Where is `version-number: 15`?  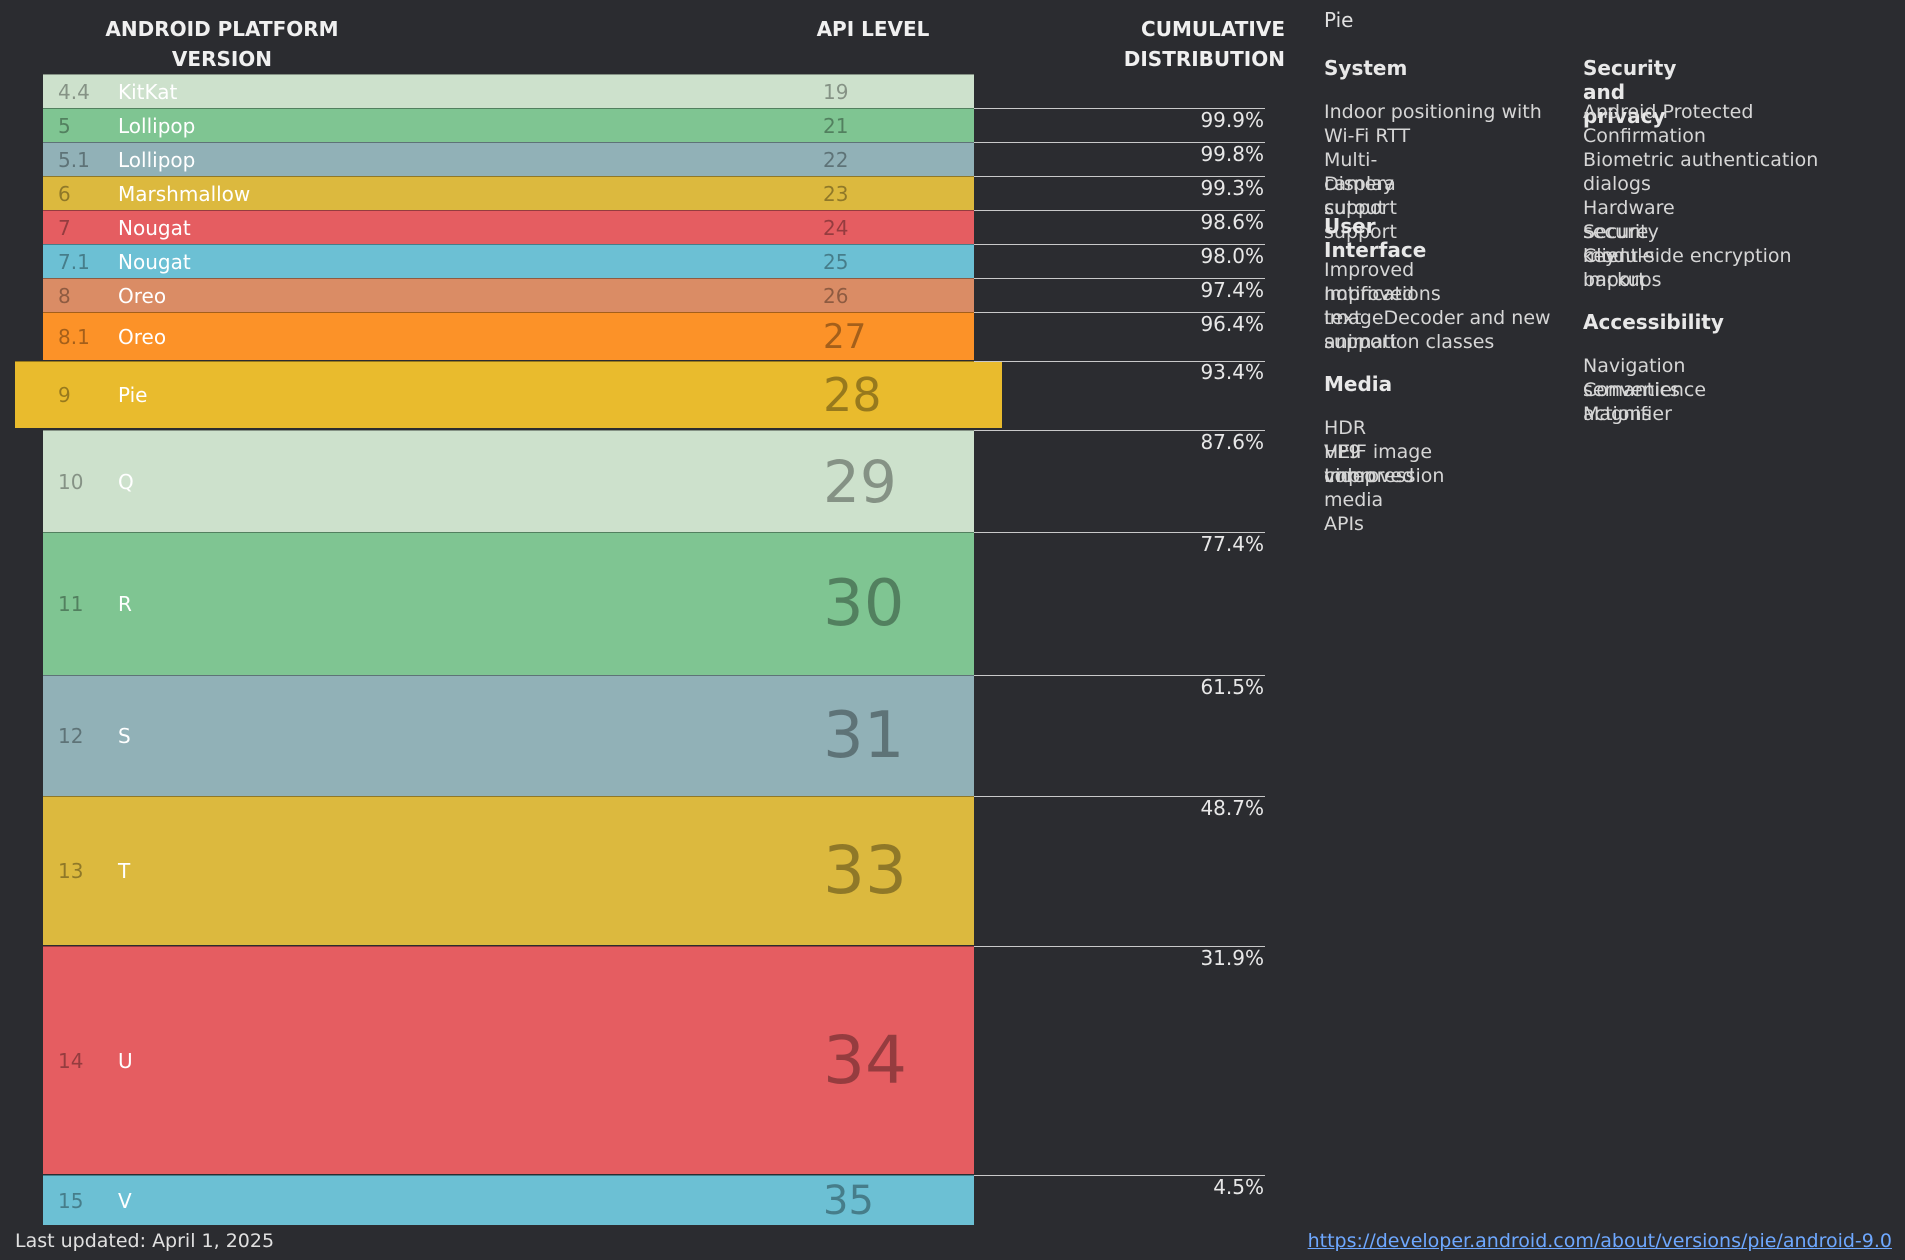
version-number: 15 is located at coordinates (71, 1200).